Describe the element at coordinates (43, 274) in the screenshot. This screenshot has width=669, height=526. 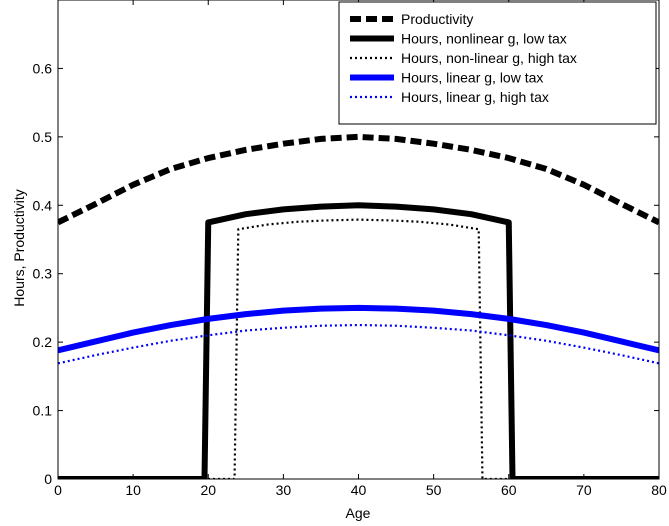
I see `y-tick-label: 0.3` at that location.